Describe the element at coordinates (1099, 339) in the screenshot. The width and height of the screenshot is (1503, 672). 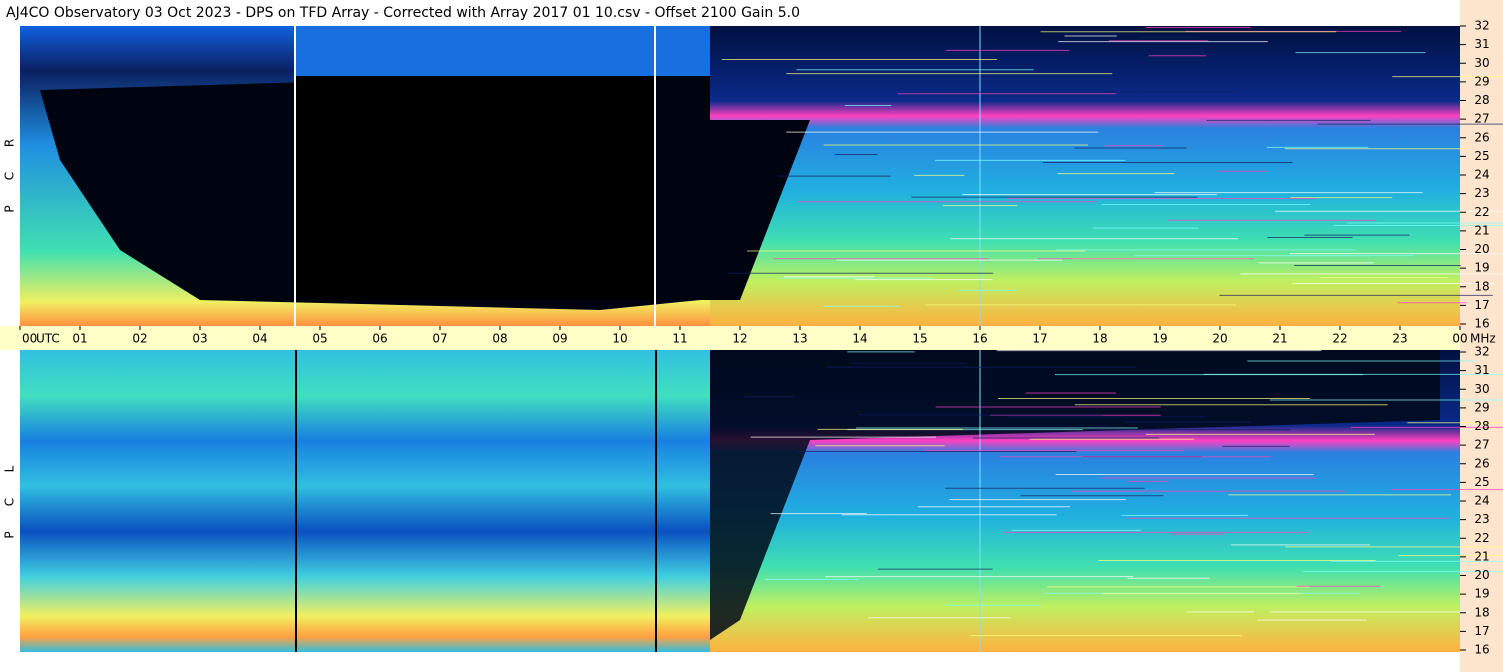
I see `time-tick-label: 18` at that location.